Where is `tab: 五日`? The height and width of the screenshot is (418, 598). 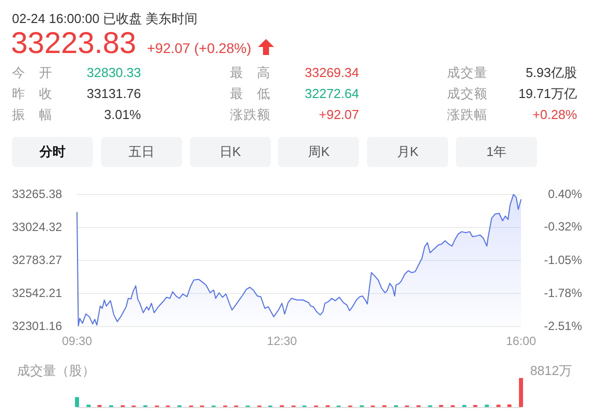
tab: 五日 is located at coordinates (141, 152).